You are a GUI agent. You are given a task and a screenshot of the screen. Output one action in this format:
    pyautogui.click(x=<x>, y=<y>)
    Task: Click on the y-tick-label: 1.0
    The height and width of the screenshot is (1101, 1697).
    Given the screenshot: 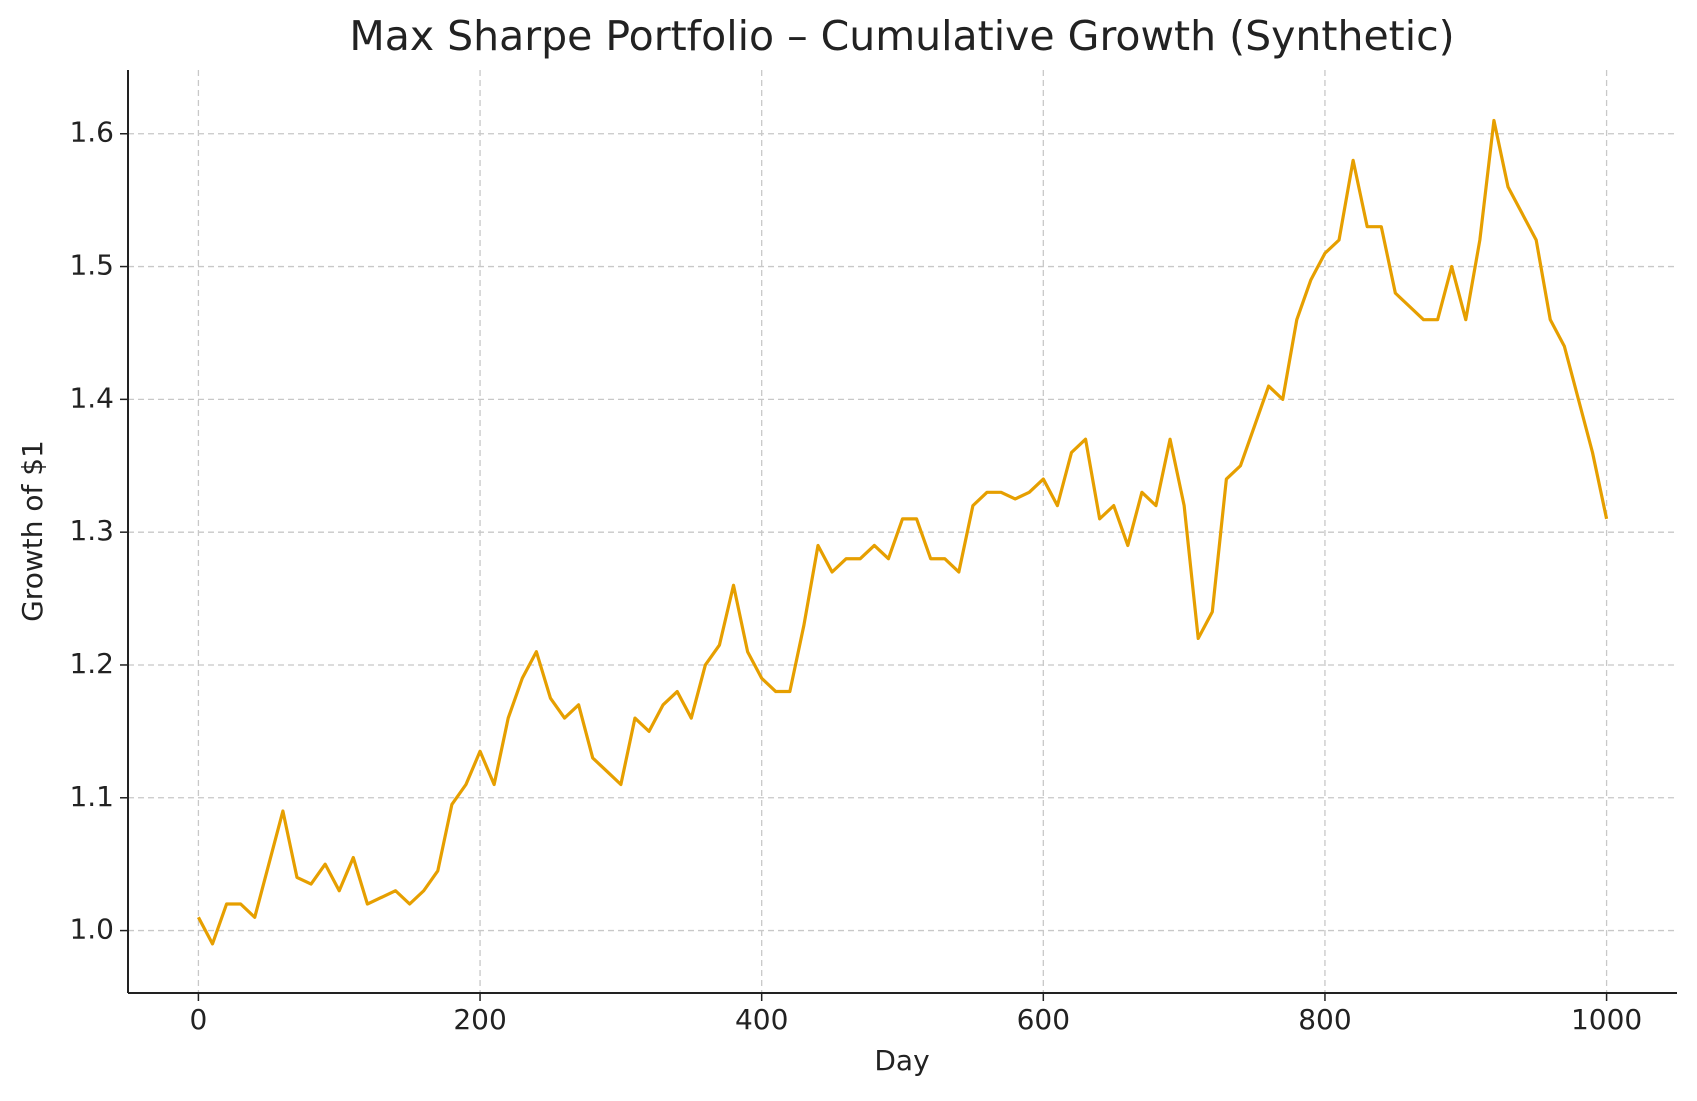 What is the action you would take?
    pyautogui.click(x=91, y=929)
    